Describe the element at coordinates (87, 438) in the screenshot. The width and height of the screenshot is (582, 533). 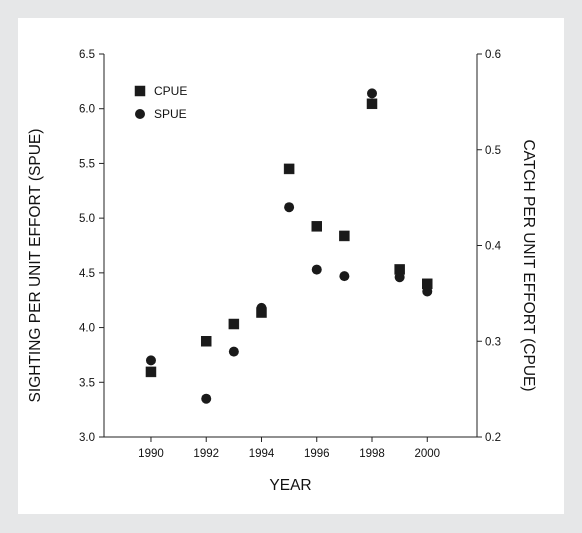
I see `left-y-tick-label: 3.0` at that location.